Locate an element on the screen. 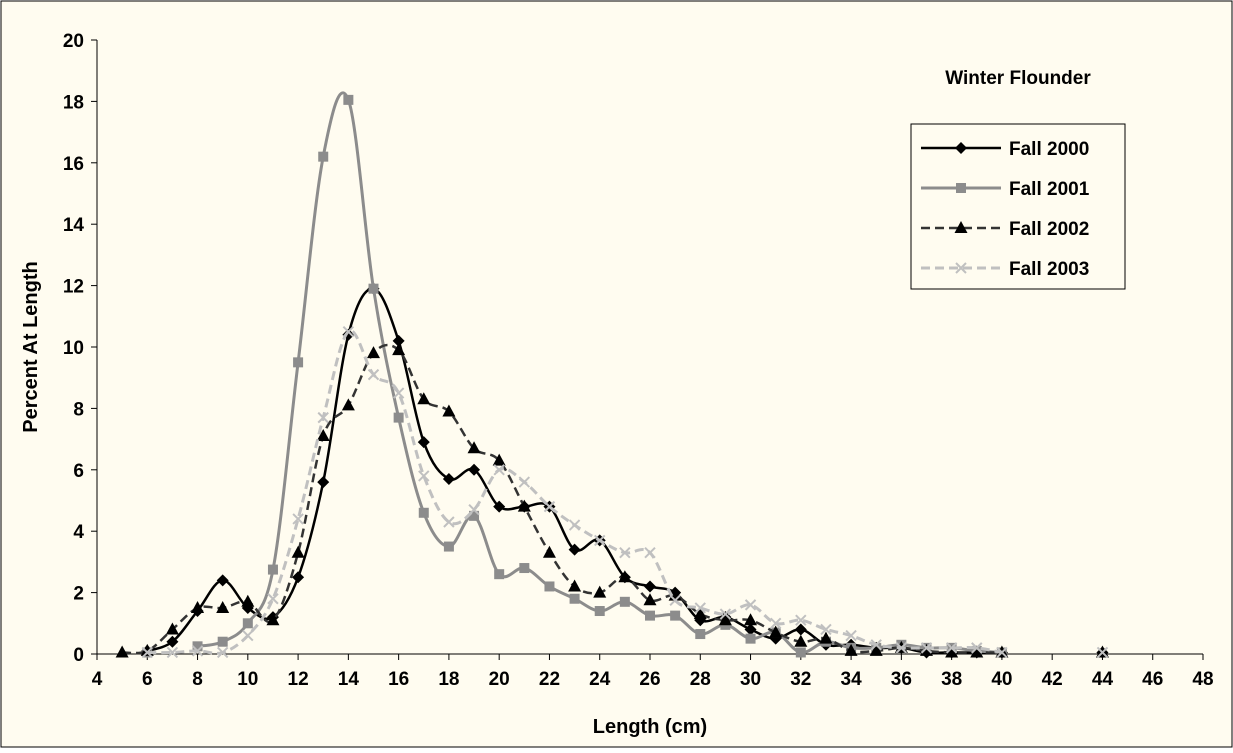 This screenshot has width=1233, height=753. legend-box is located at coordinates (1018, 206).